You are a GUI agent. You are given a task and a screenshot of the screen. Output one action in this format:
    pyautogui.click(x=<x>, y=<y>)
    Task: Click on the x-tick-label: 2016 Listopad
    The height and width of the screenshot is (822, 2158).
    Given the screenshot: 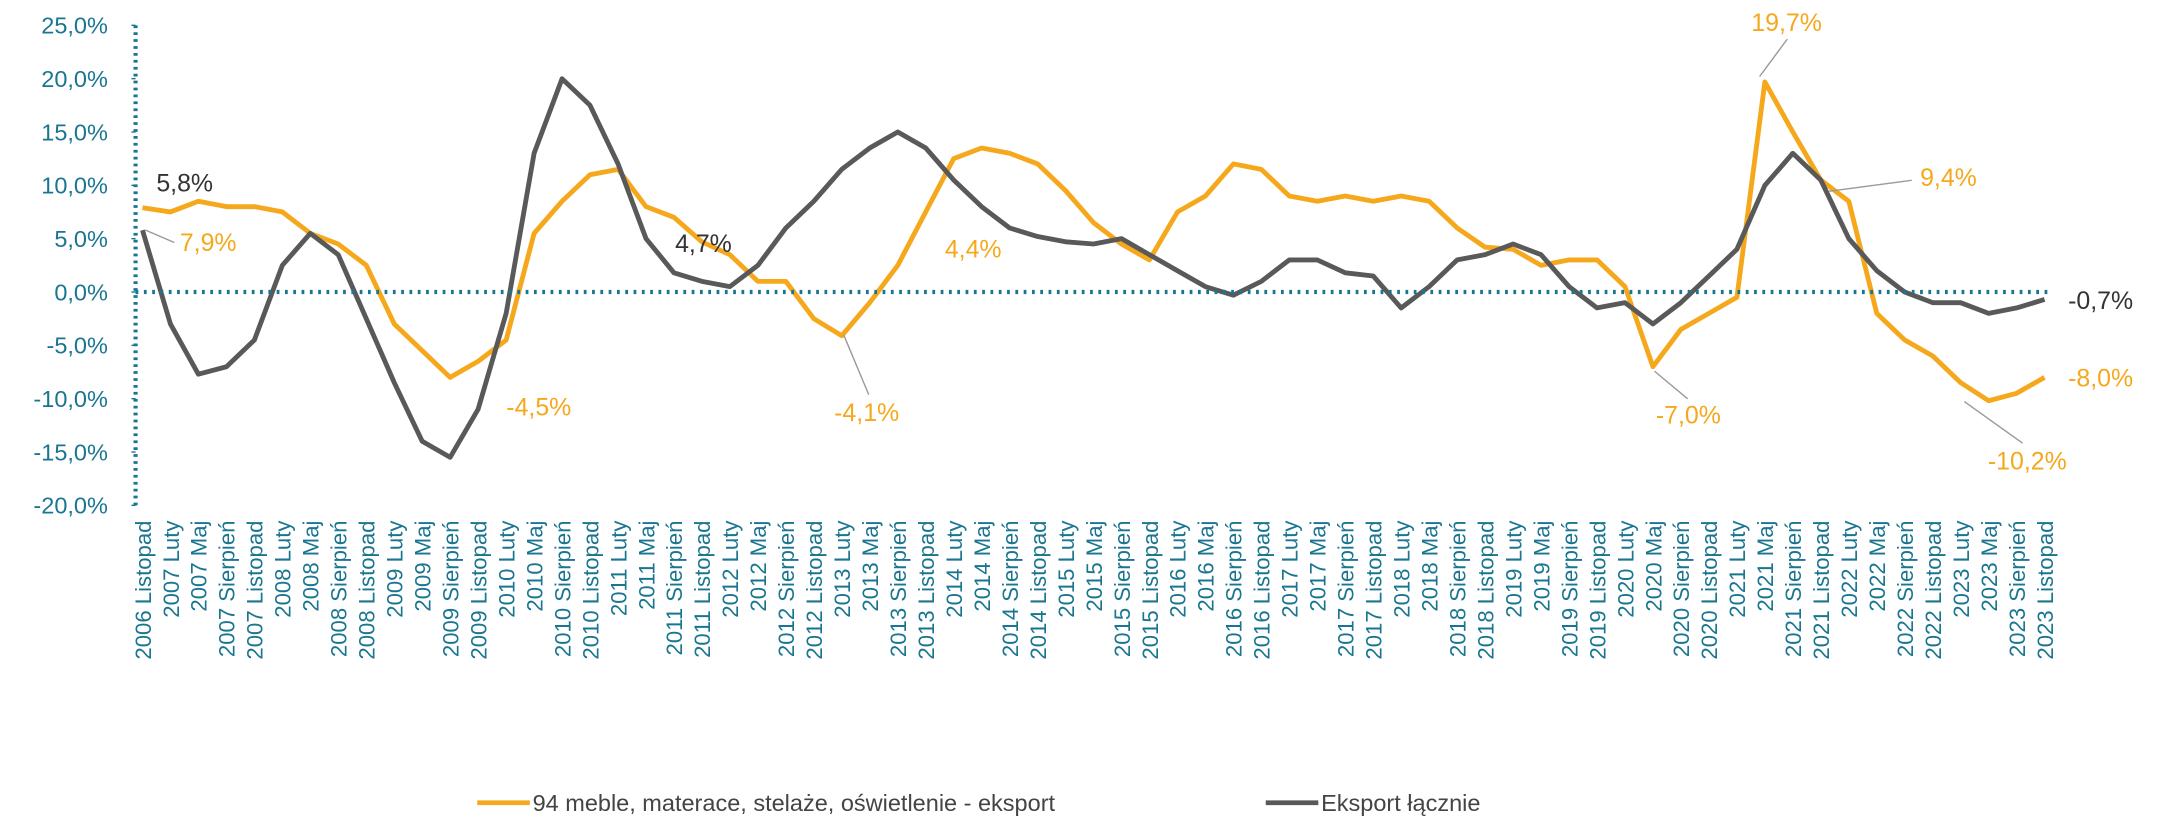 What is the action you would take?
    pyautogui.click(x=1262, y=590)
    